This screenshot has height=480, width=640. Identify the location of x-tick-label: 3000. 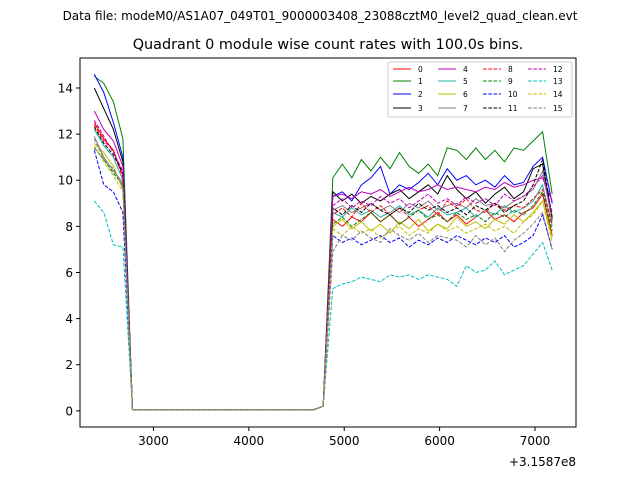
(153, 441).